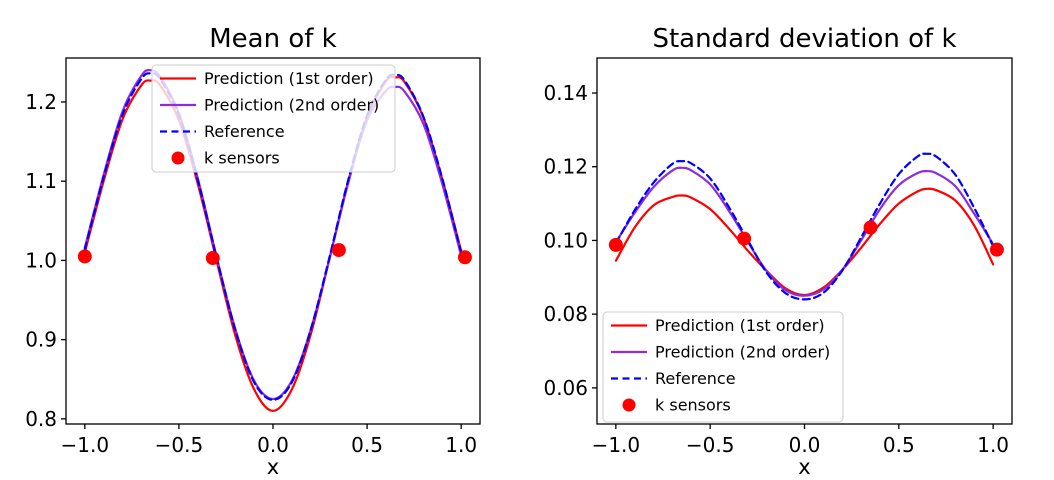 This screenshot has height=480, width=1054. I want to click on series-reference, so click(804, 226).